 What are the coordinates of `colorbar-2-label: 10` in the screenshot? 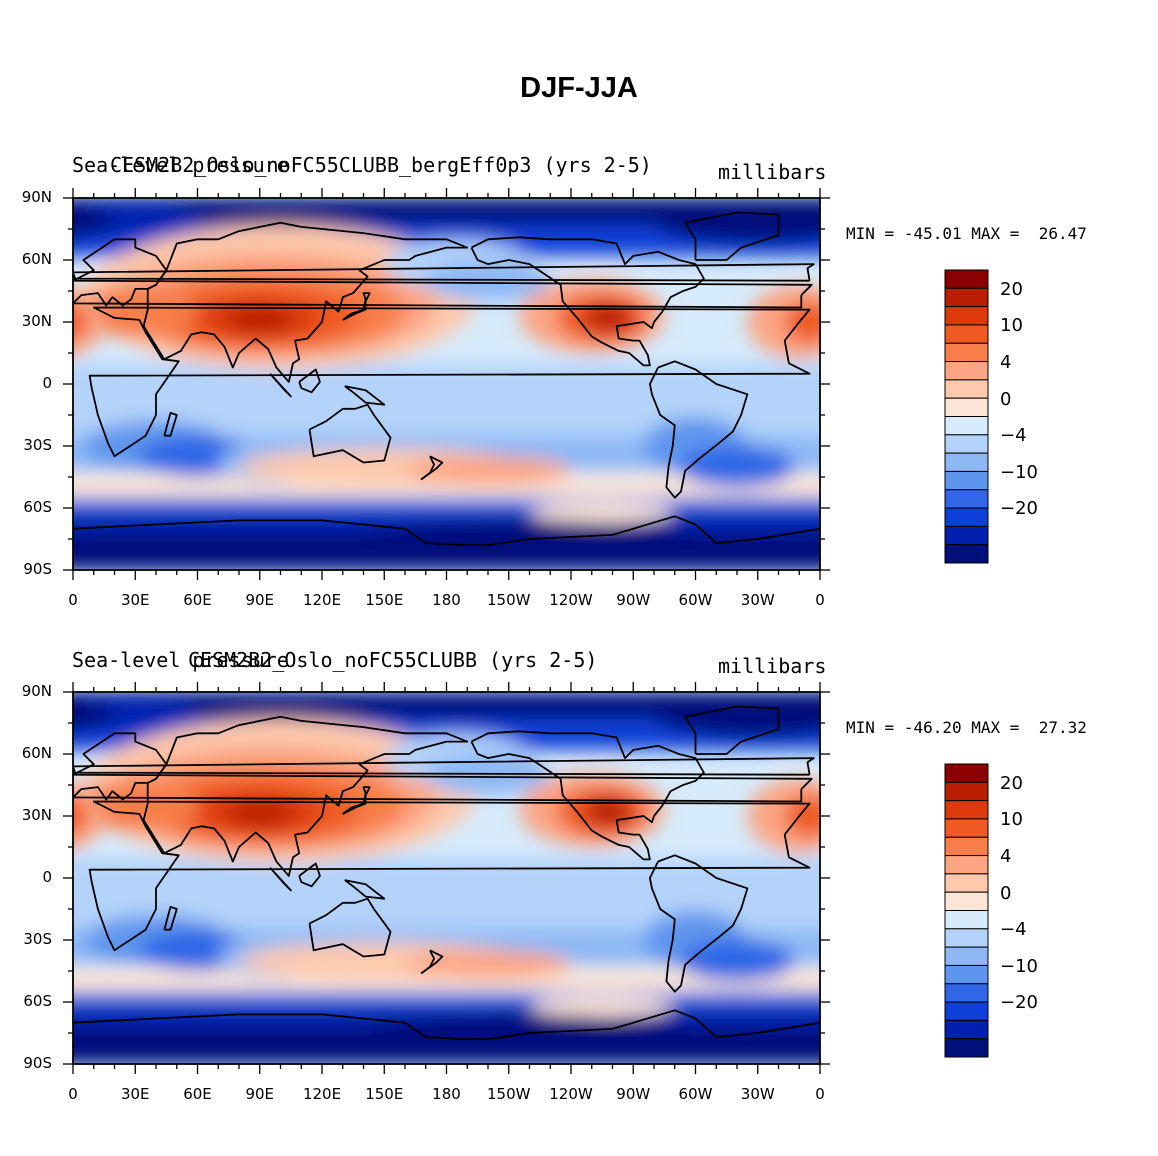 It's located at (1011, 820).